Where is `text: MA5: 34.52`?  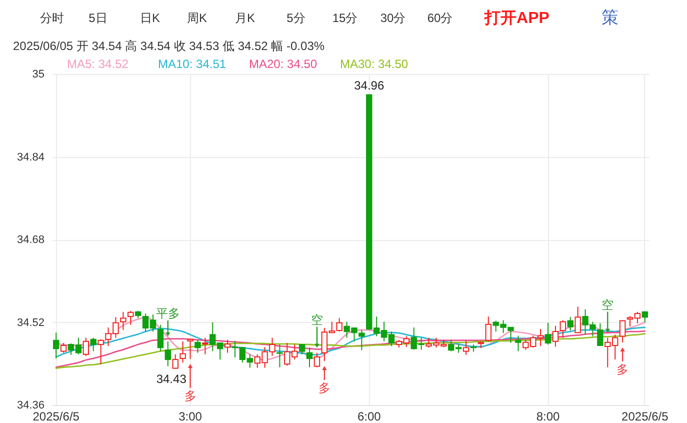
text: MA5: 34.52 is located at coordinates (98, 64).